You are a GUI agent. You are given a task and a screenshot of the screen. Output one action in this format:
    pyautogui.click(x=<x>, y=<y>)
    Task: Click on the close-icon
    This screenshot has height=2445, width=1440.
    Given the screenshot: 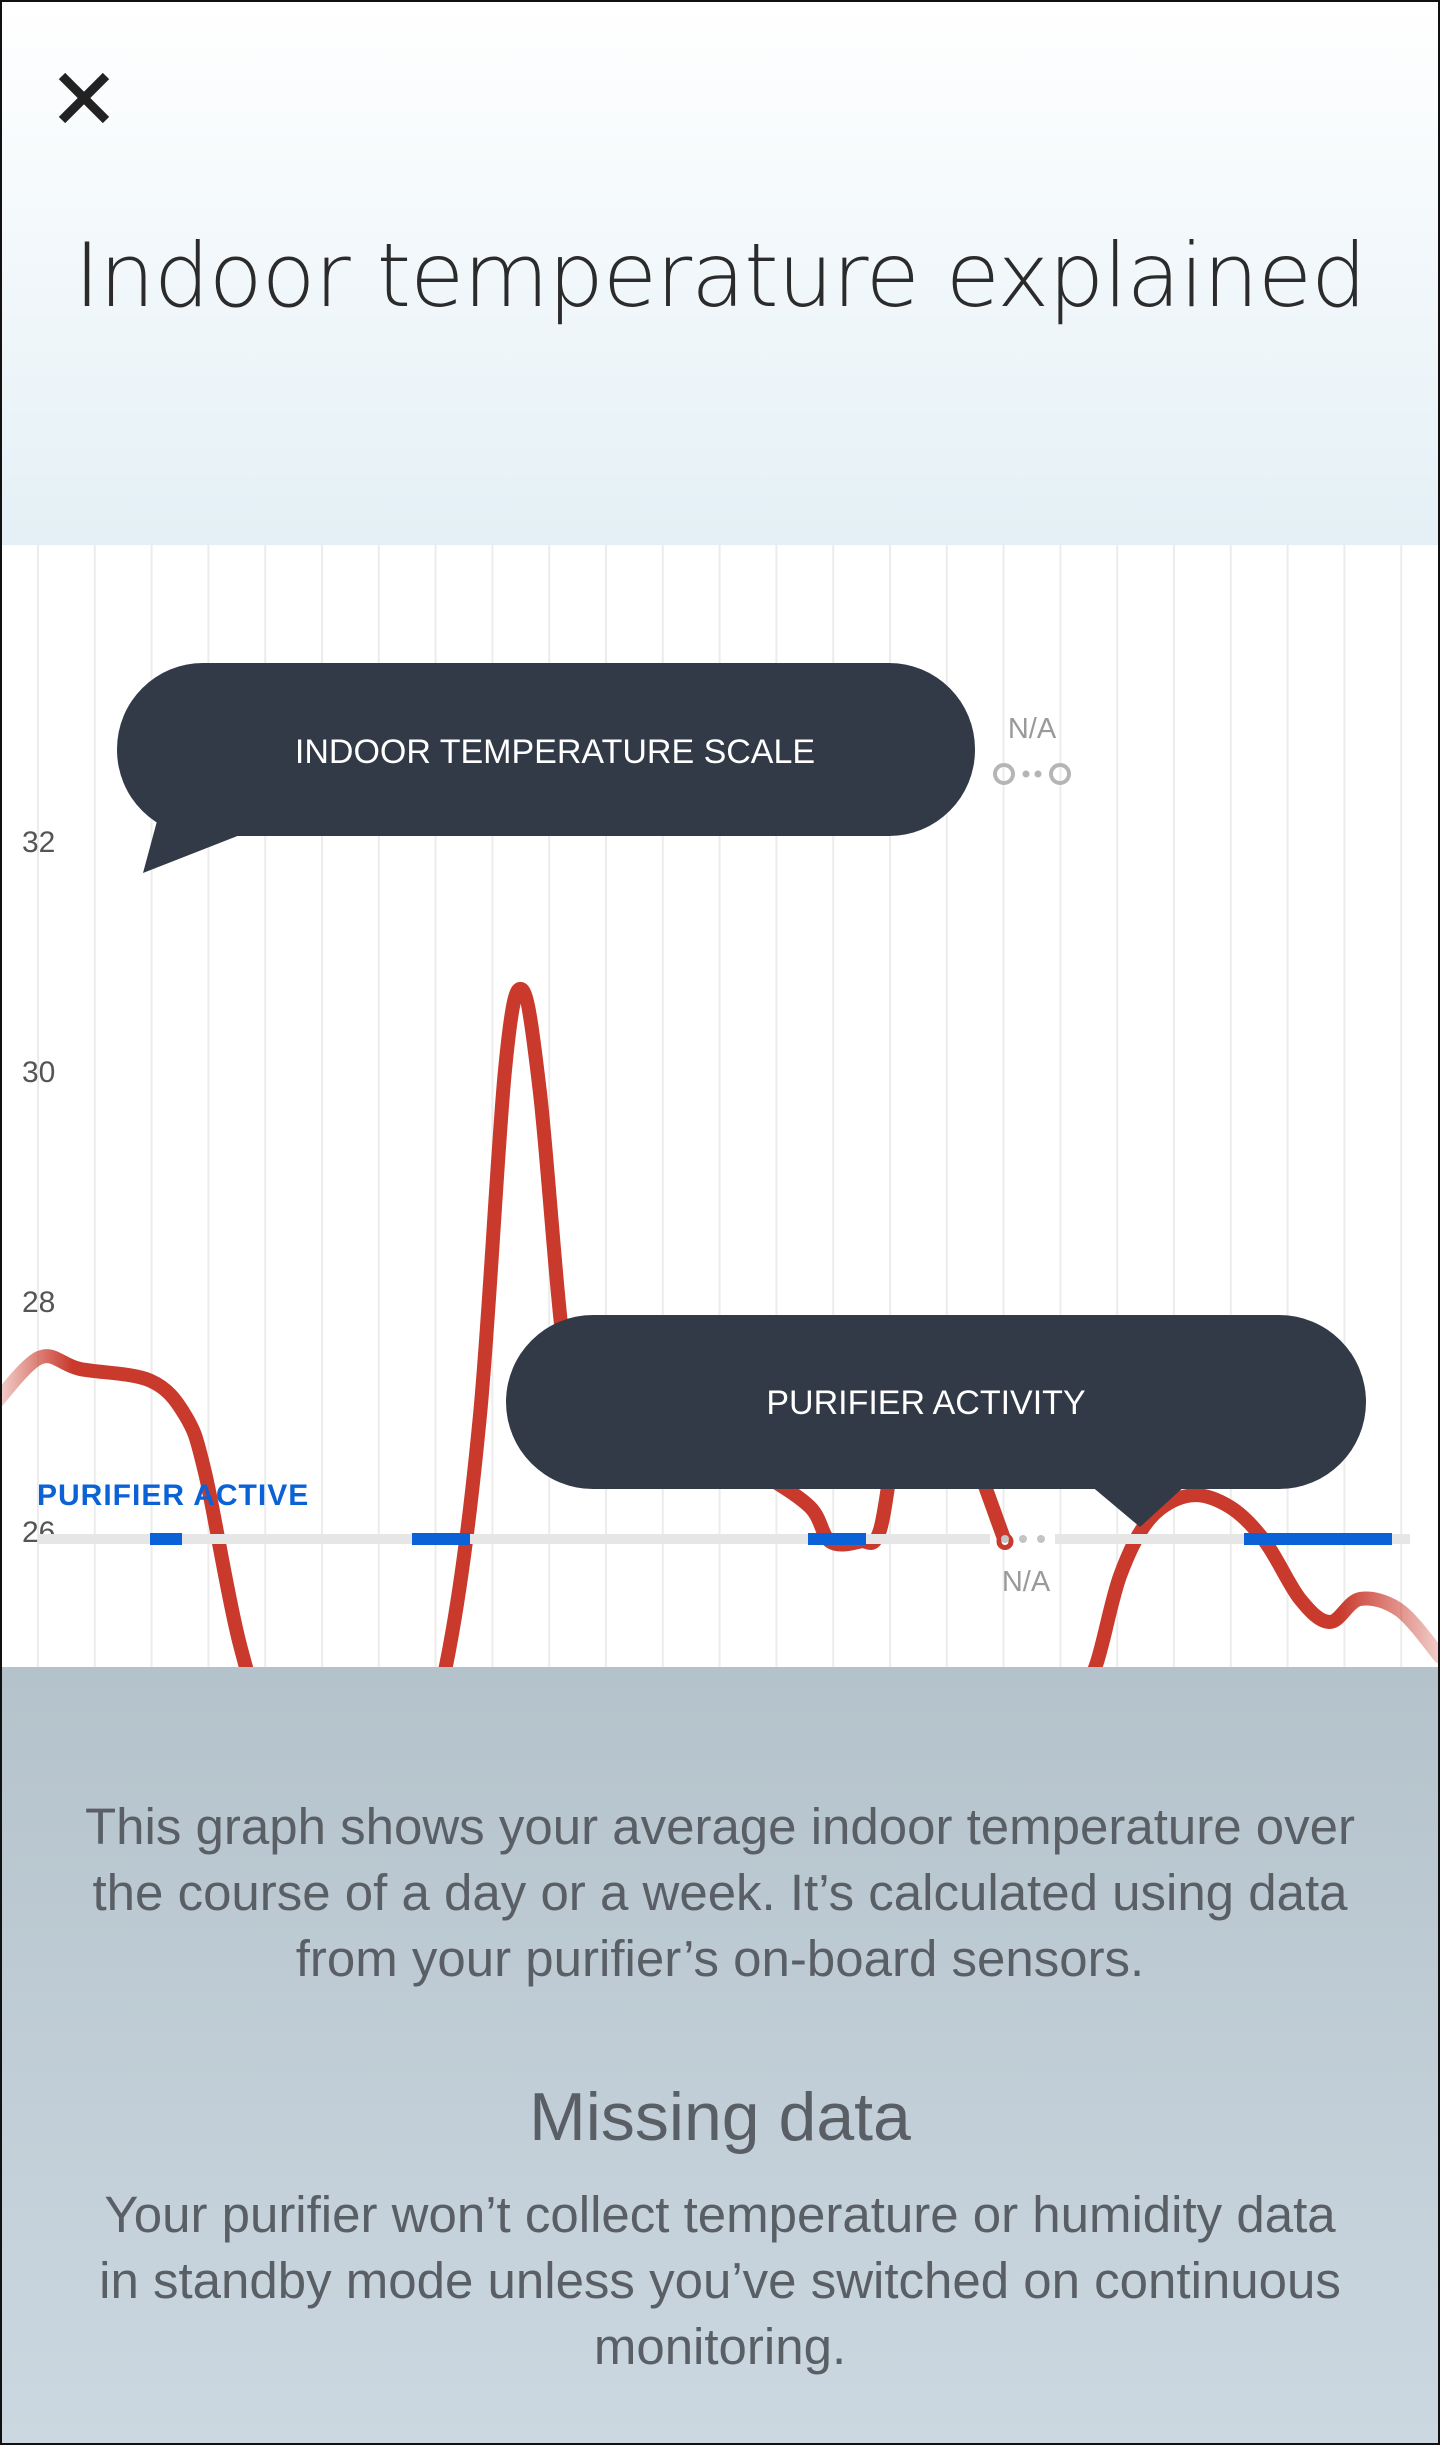 What is the action you would take?
    pyautogui.click(x=84, y=98)
    